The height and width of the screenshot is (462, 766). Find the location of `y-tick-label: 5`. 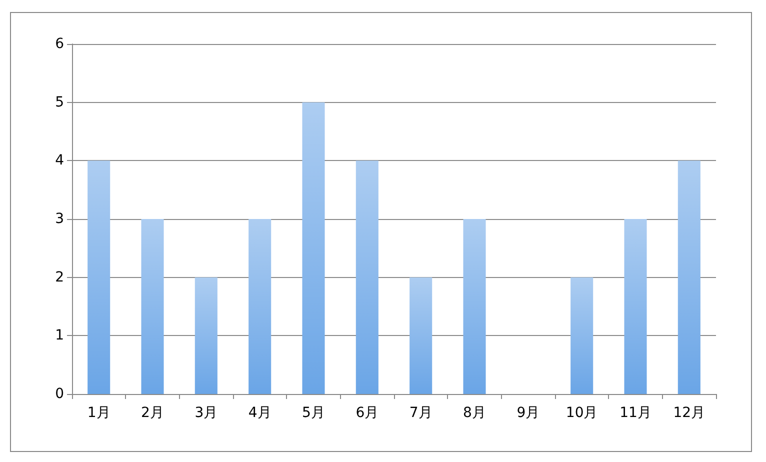

y-tick-label: 5 is located at coordinates (59, 102).